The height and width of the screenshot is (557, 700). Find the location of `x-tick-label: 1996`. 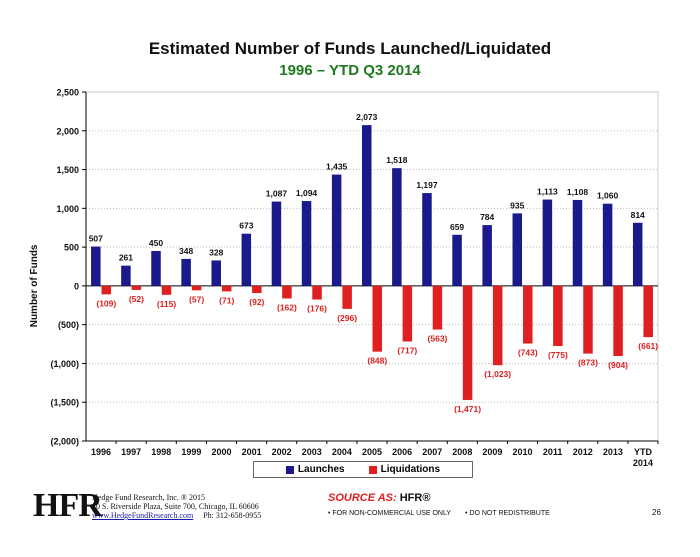

x-tick-label: 1996 is located at coordinates (101, 452).